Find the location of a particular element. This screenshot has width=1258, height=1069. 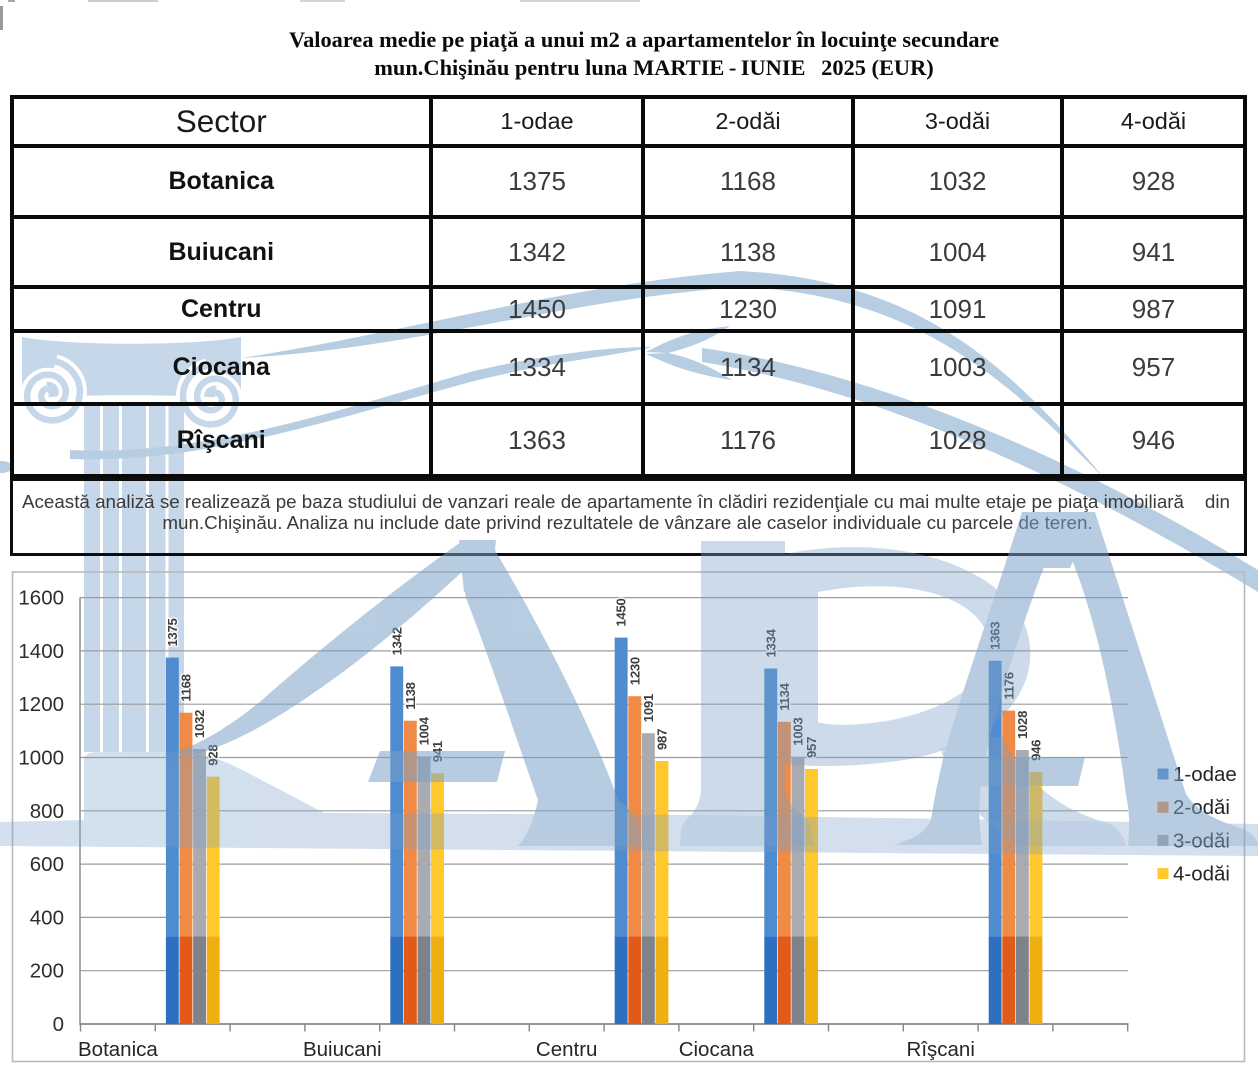

svg-text: 3-odăi is located at coordinates (1201, 840).